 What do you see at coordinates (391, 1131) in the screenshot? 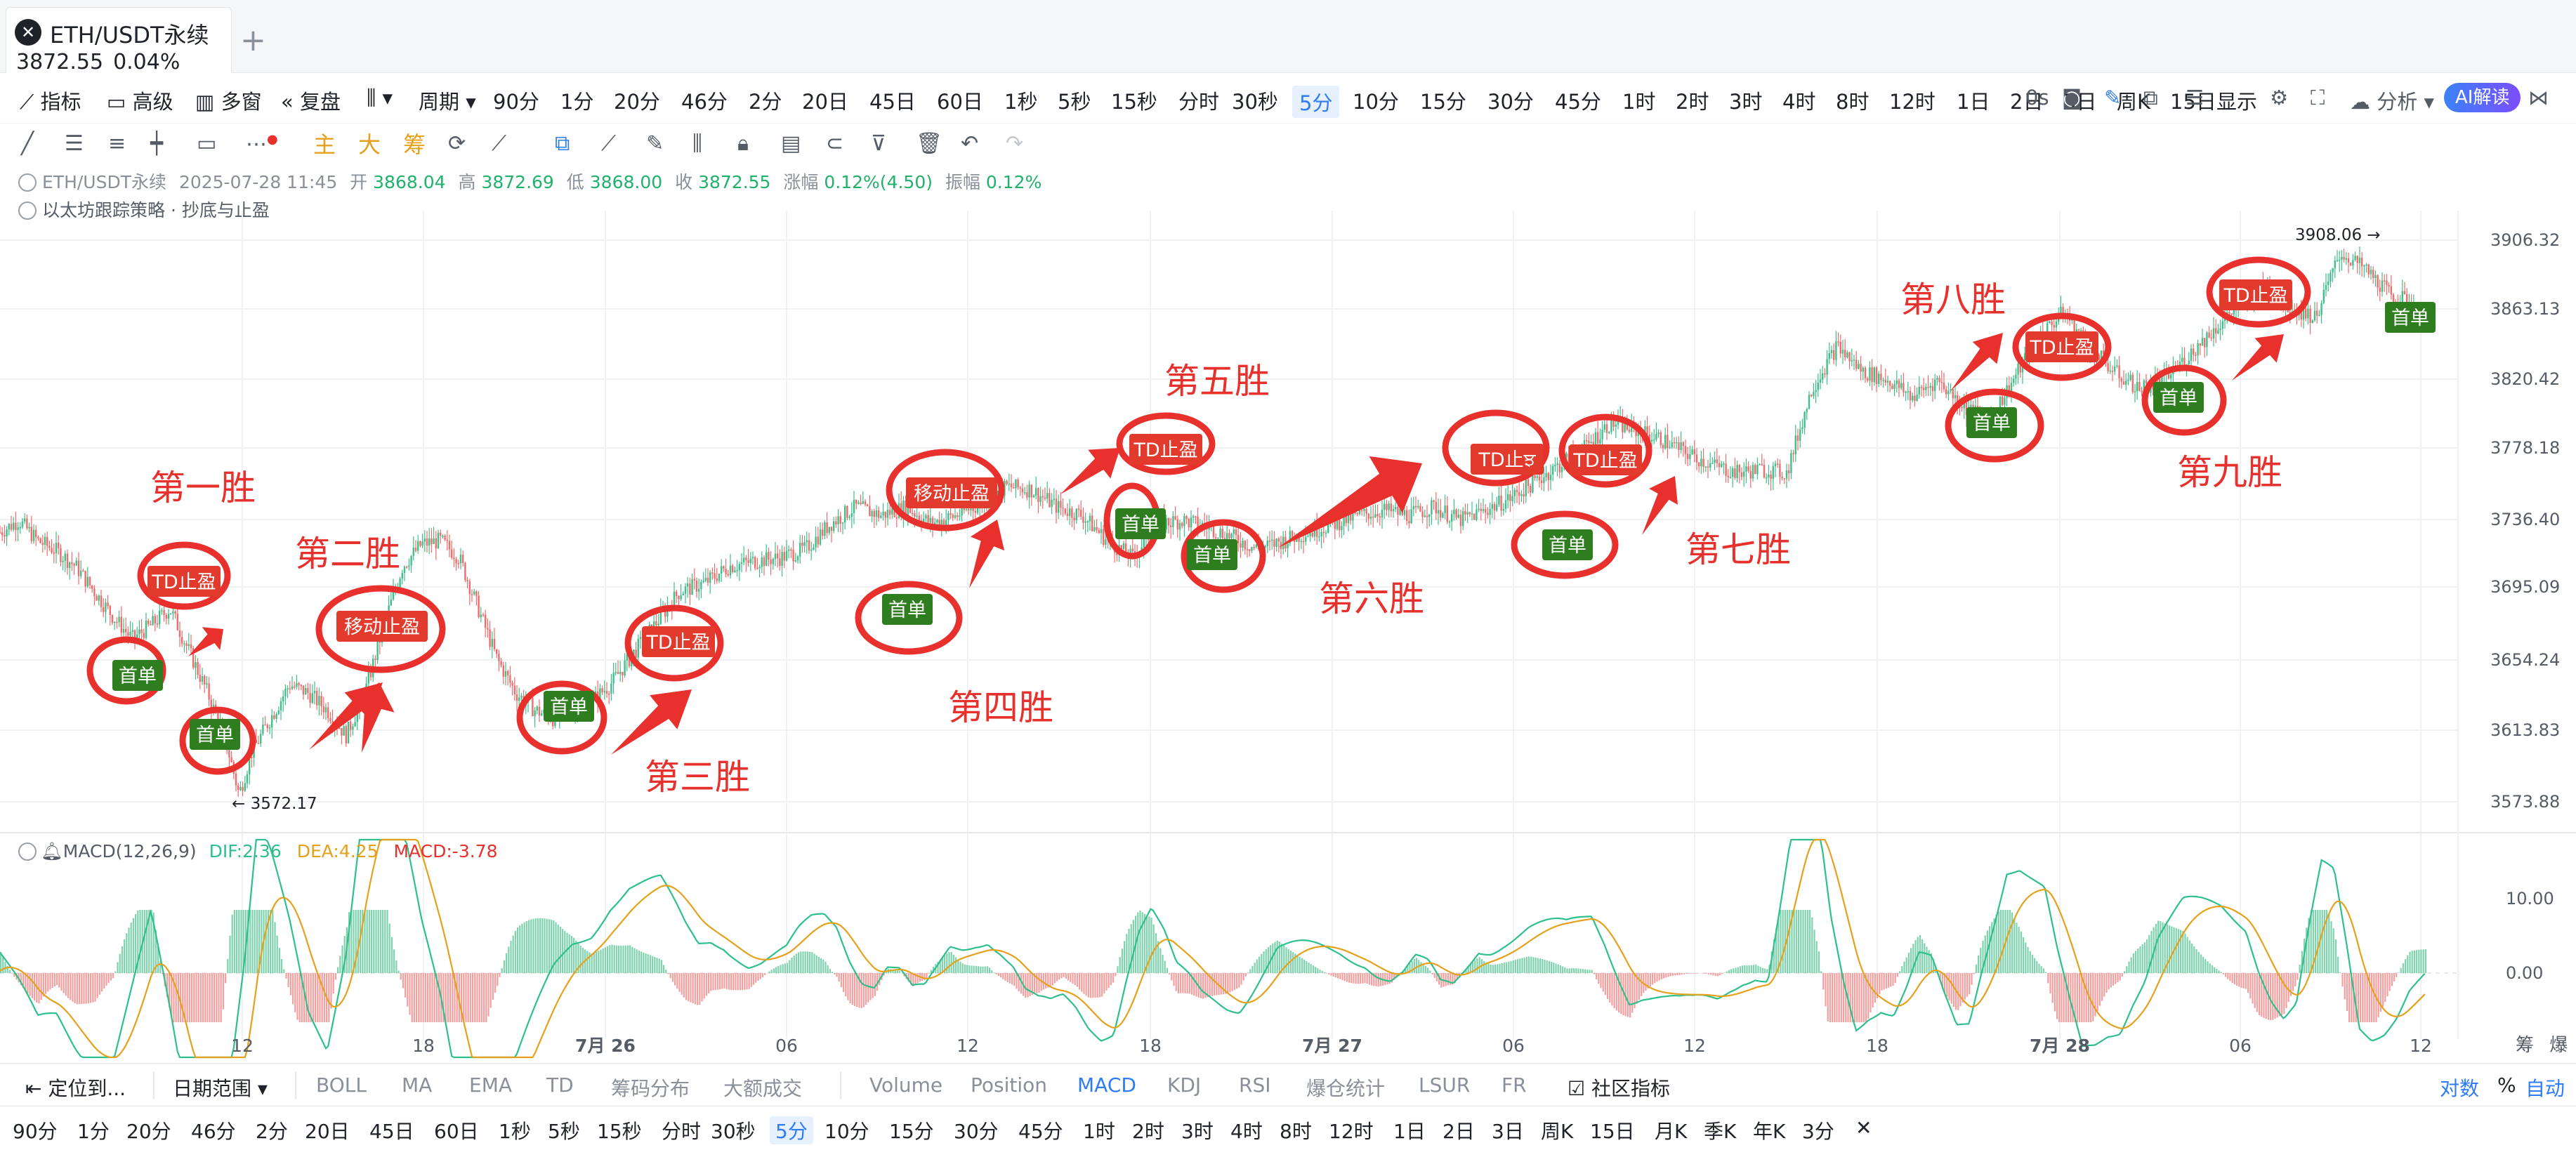
I see `bottom-interval-6: 45日` at bounding box center [391, 1131].